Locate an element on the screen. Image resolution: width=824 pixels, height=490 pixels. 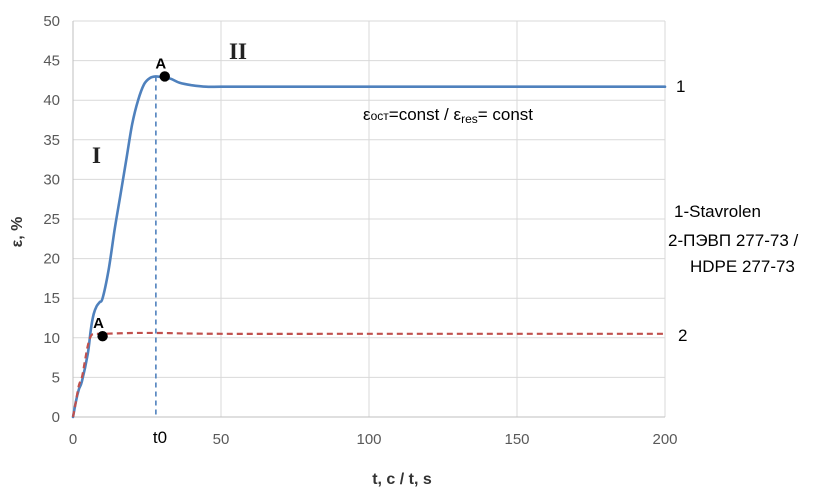
y-tick-label: 50 is located at coordinates (51, 21).